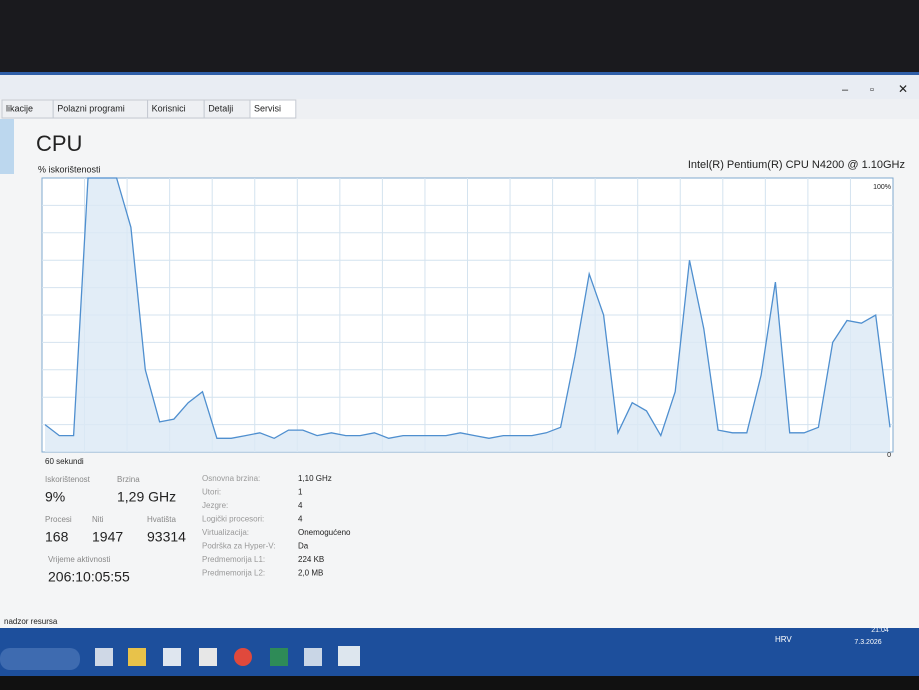  What do you see at coordinates (845, 90) in the screenshot?
I see `minimize: –` at bounding box center [845, 90].